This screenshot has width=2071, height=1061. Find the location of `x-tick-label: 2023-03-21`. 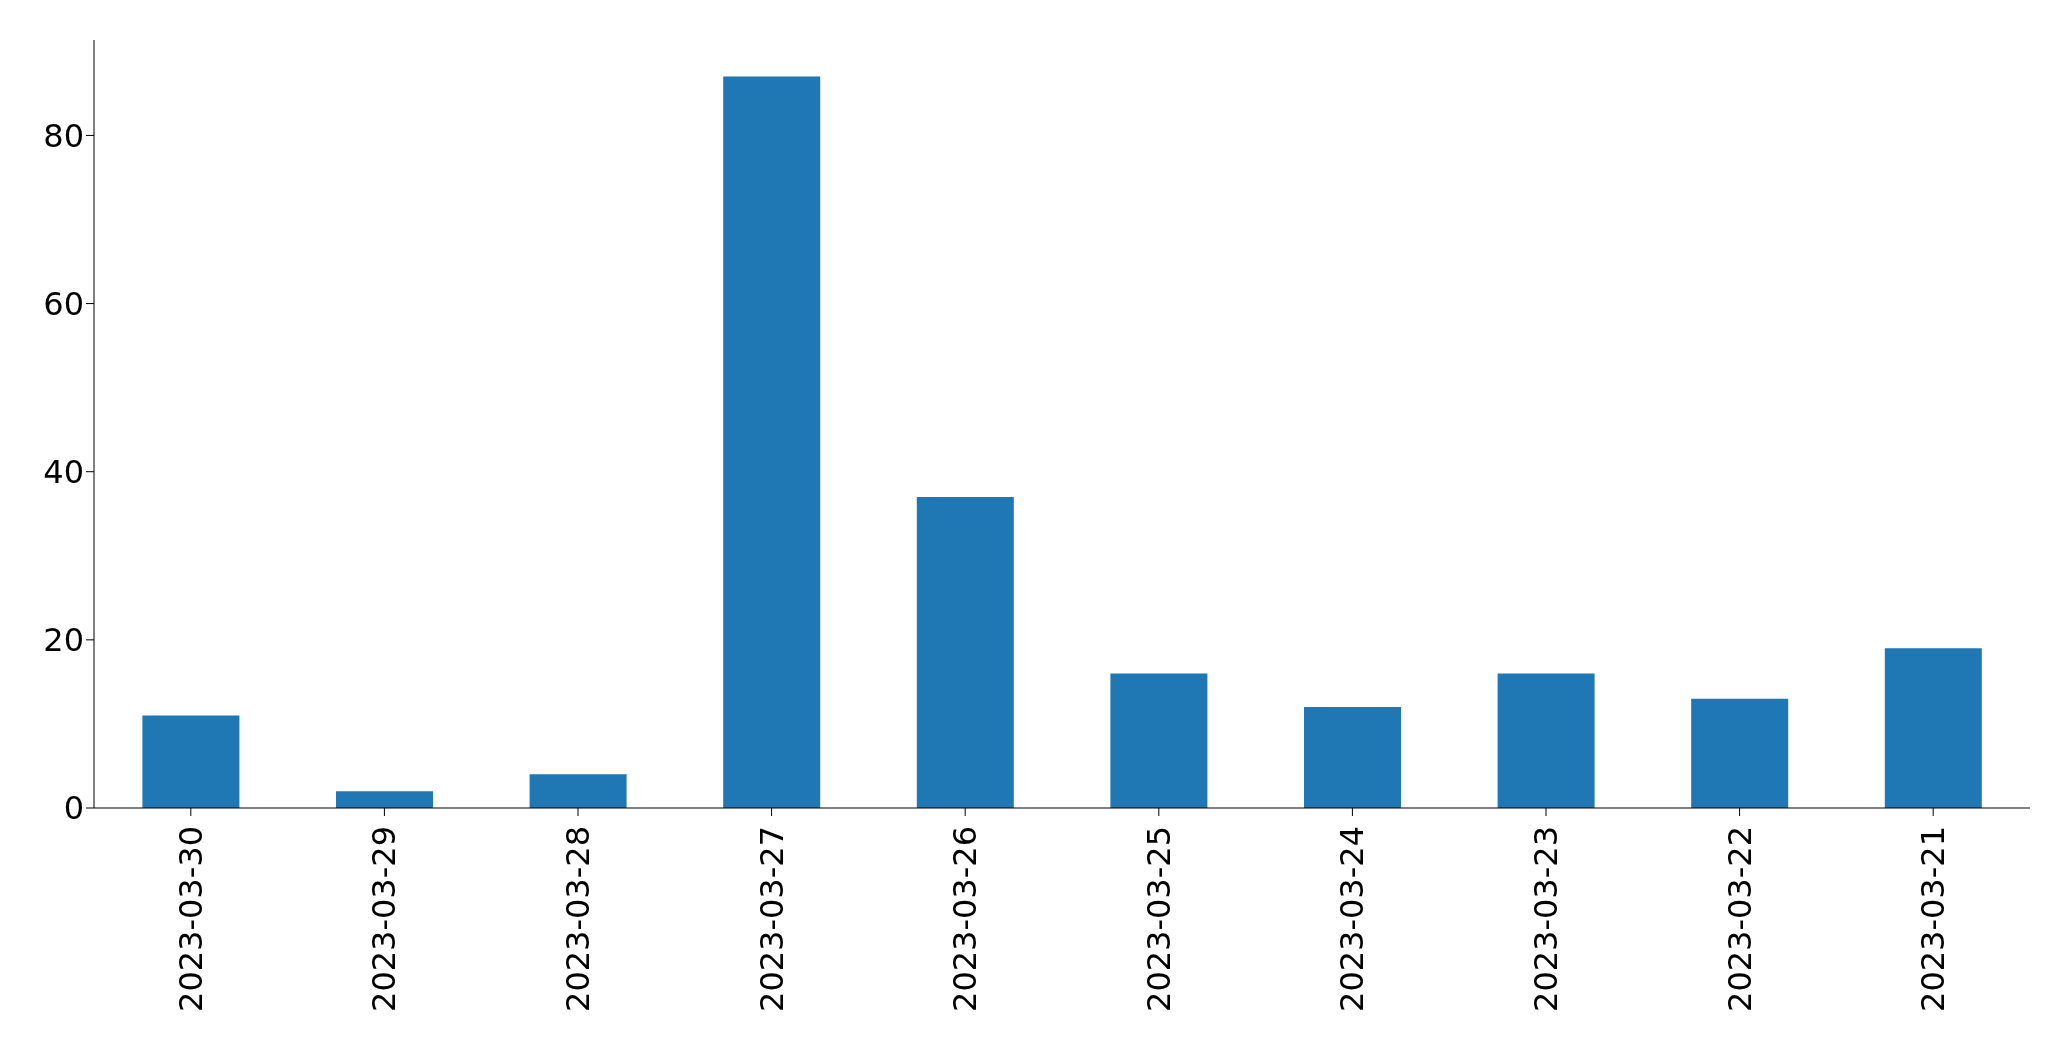

x-tick-label: 2023-03-21 is located at coordinates (1933, 919).